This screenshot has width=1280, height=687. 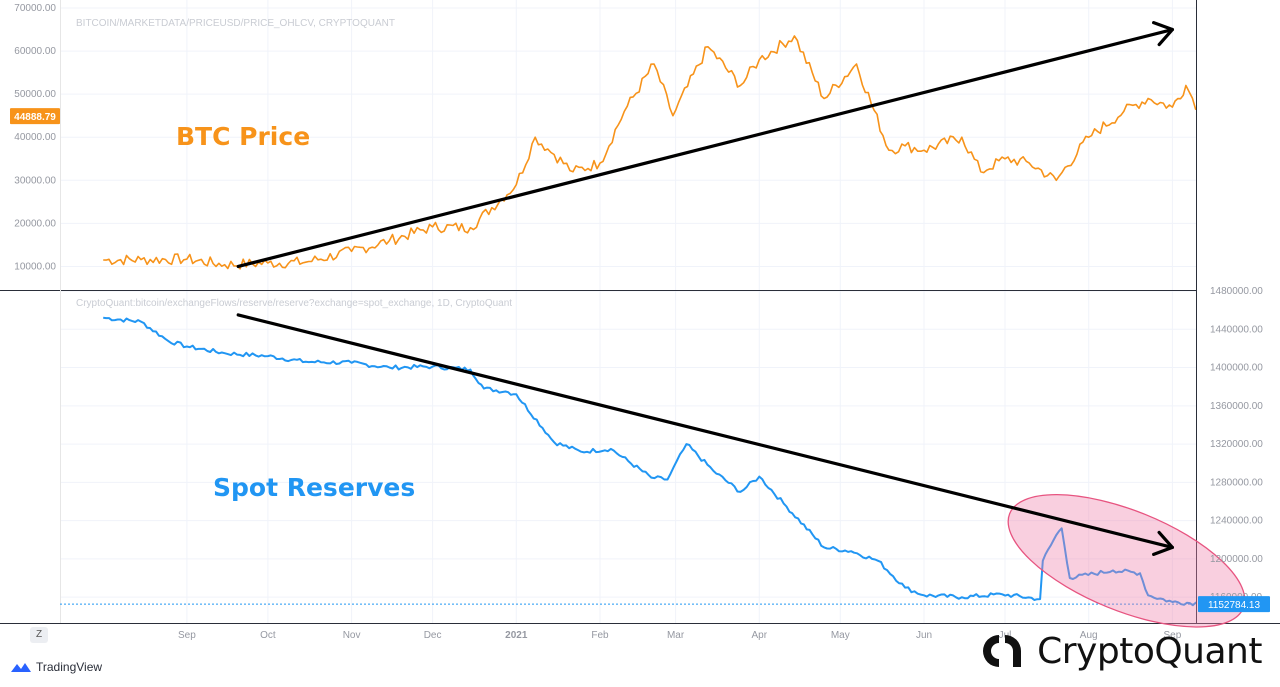 I want to click on time-tick-label: Oct, so click(x=268, y=635).